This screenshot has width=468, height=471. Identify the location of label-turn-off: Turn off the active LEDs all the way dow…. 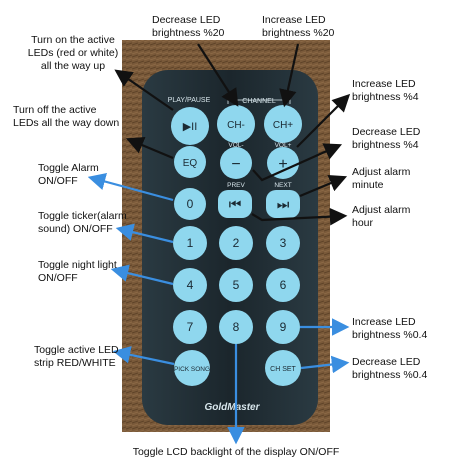
(66, 116).